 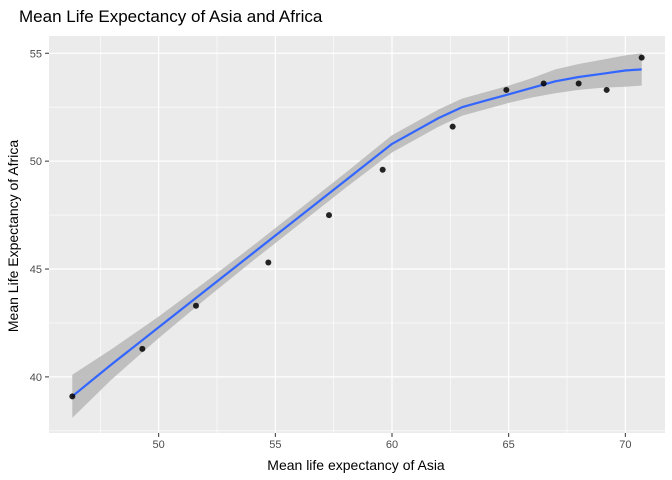 What do you see at coordinates (36, 270) in the screenshot?
I see `y-tick-label: 45` at bounding box center [36, 270].